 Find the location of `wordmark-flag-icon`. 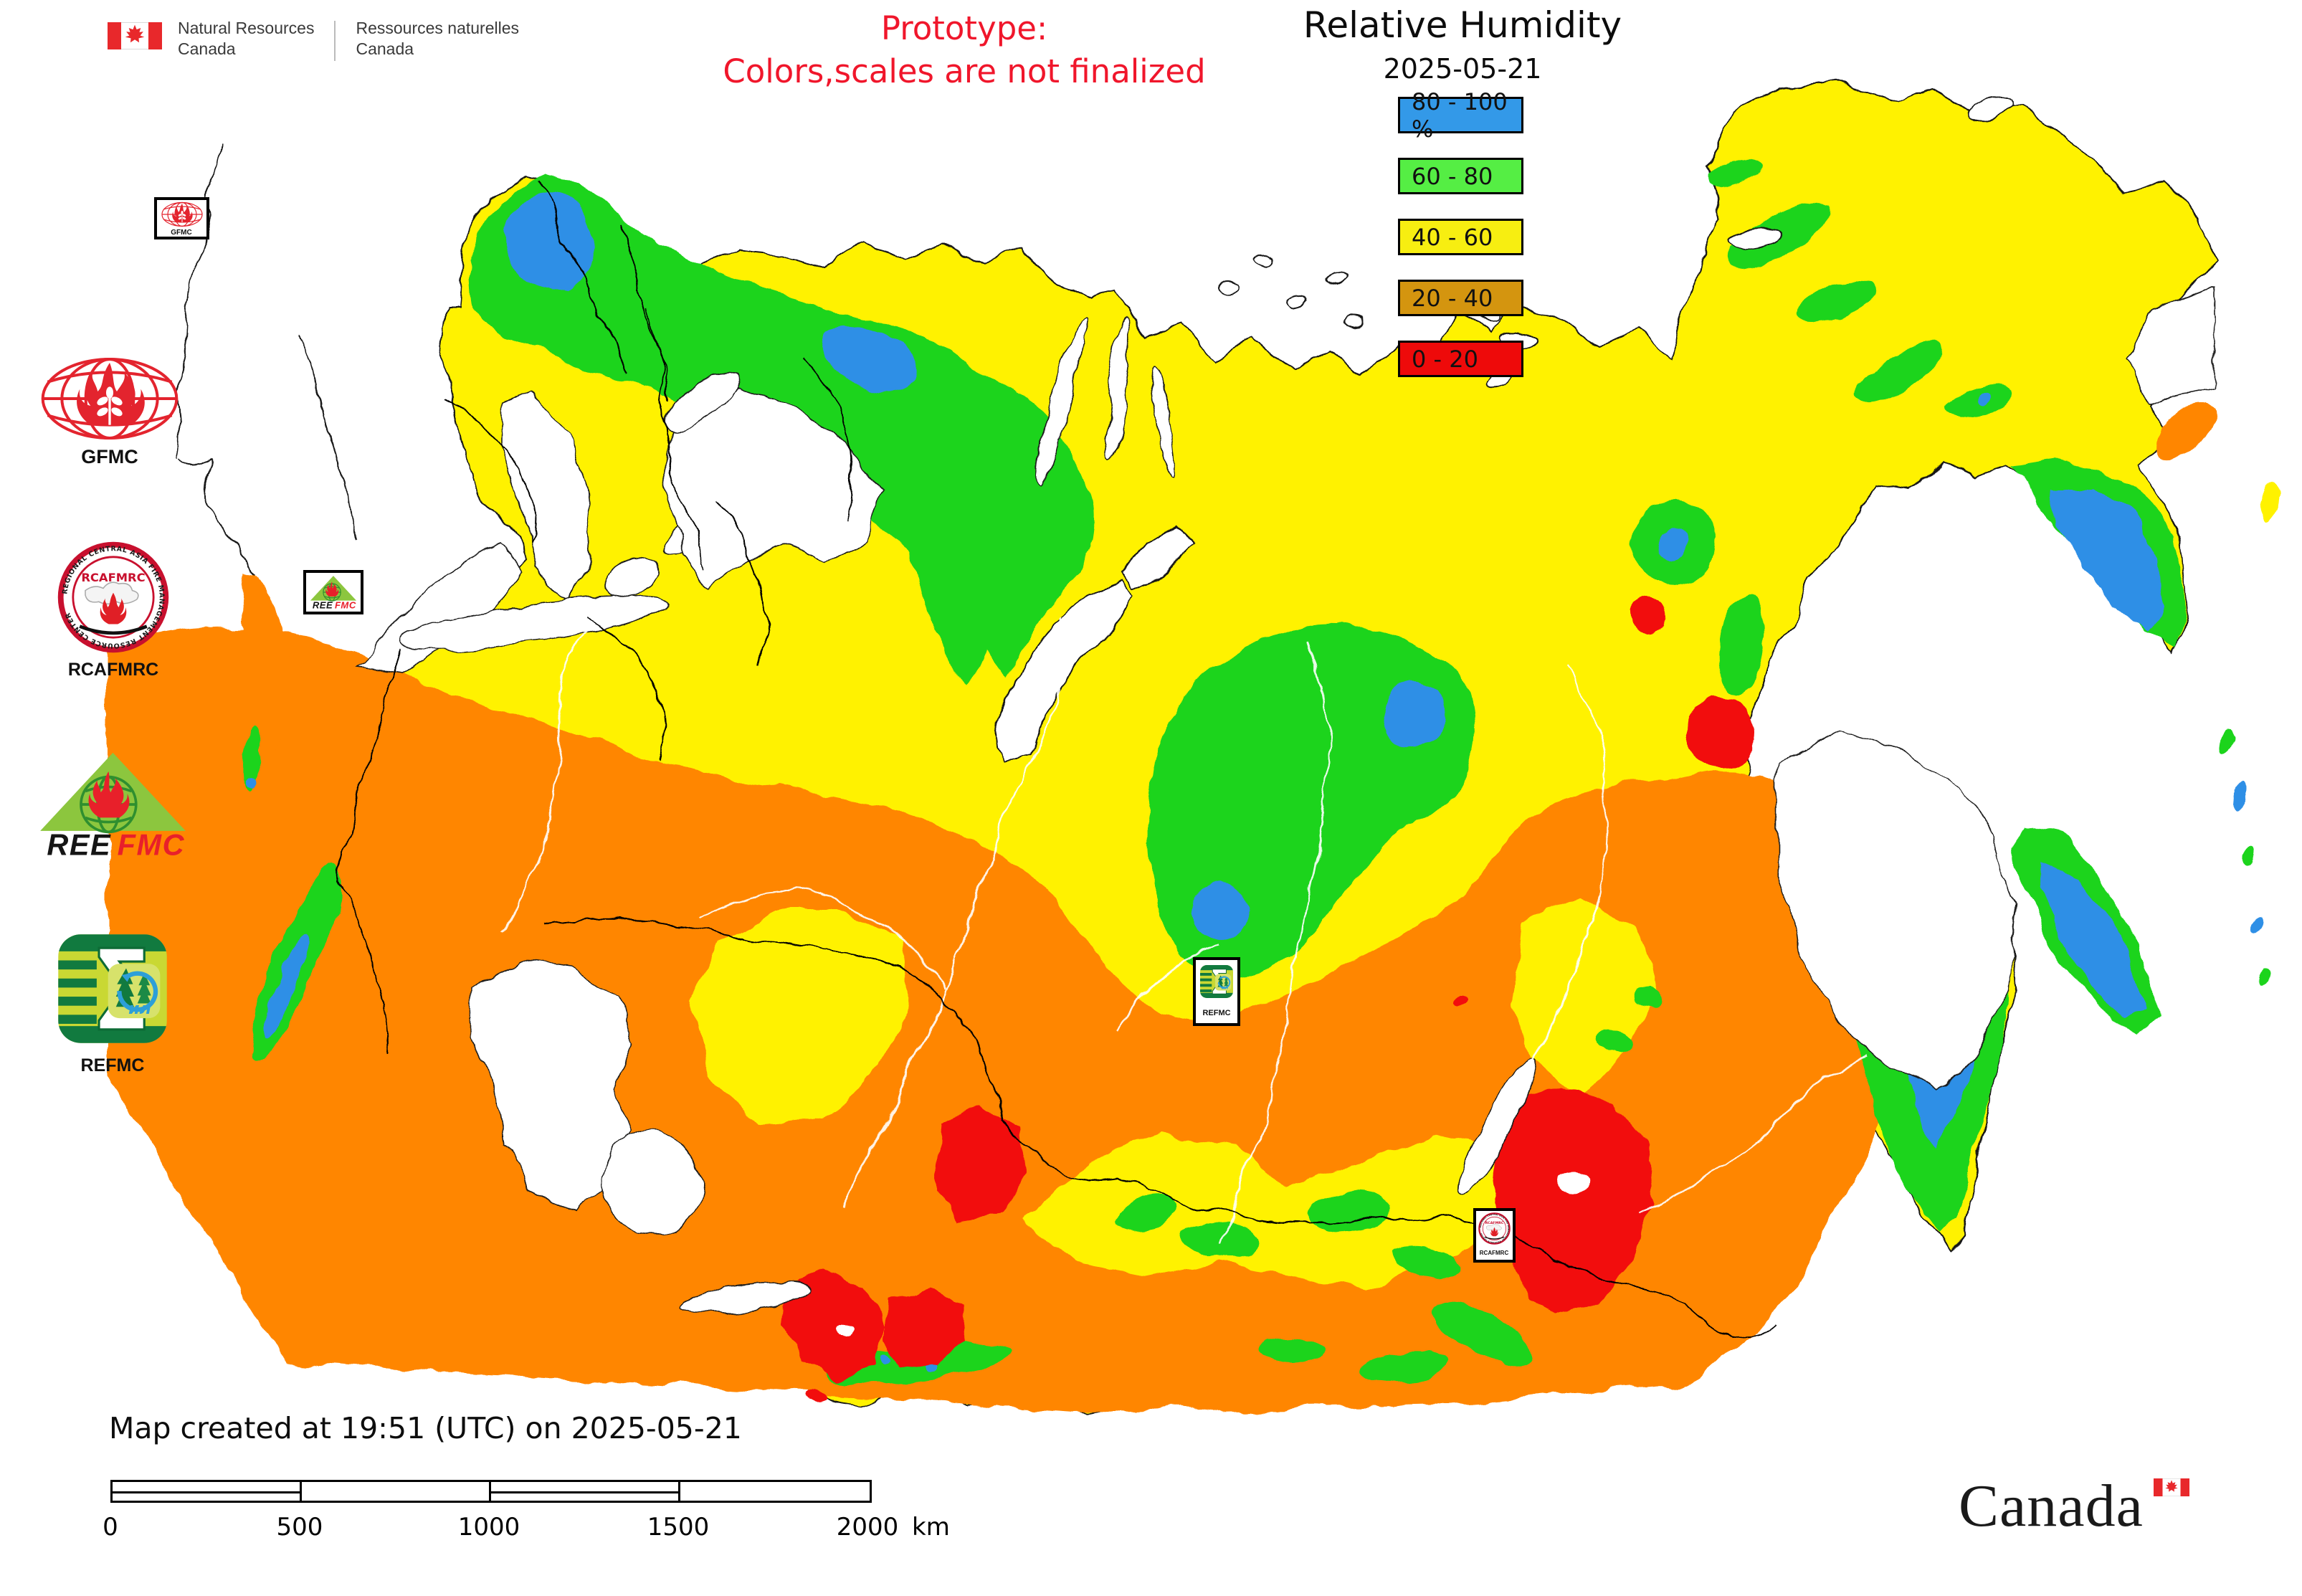

wordmark-flag-icon is located at coordinates (2172, 1487).